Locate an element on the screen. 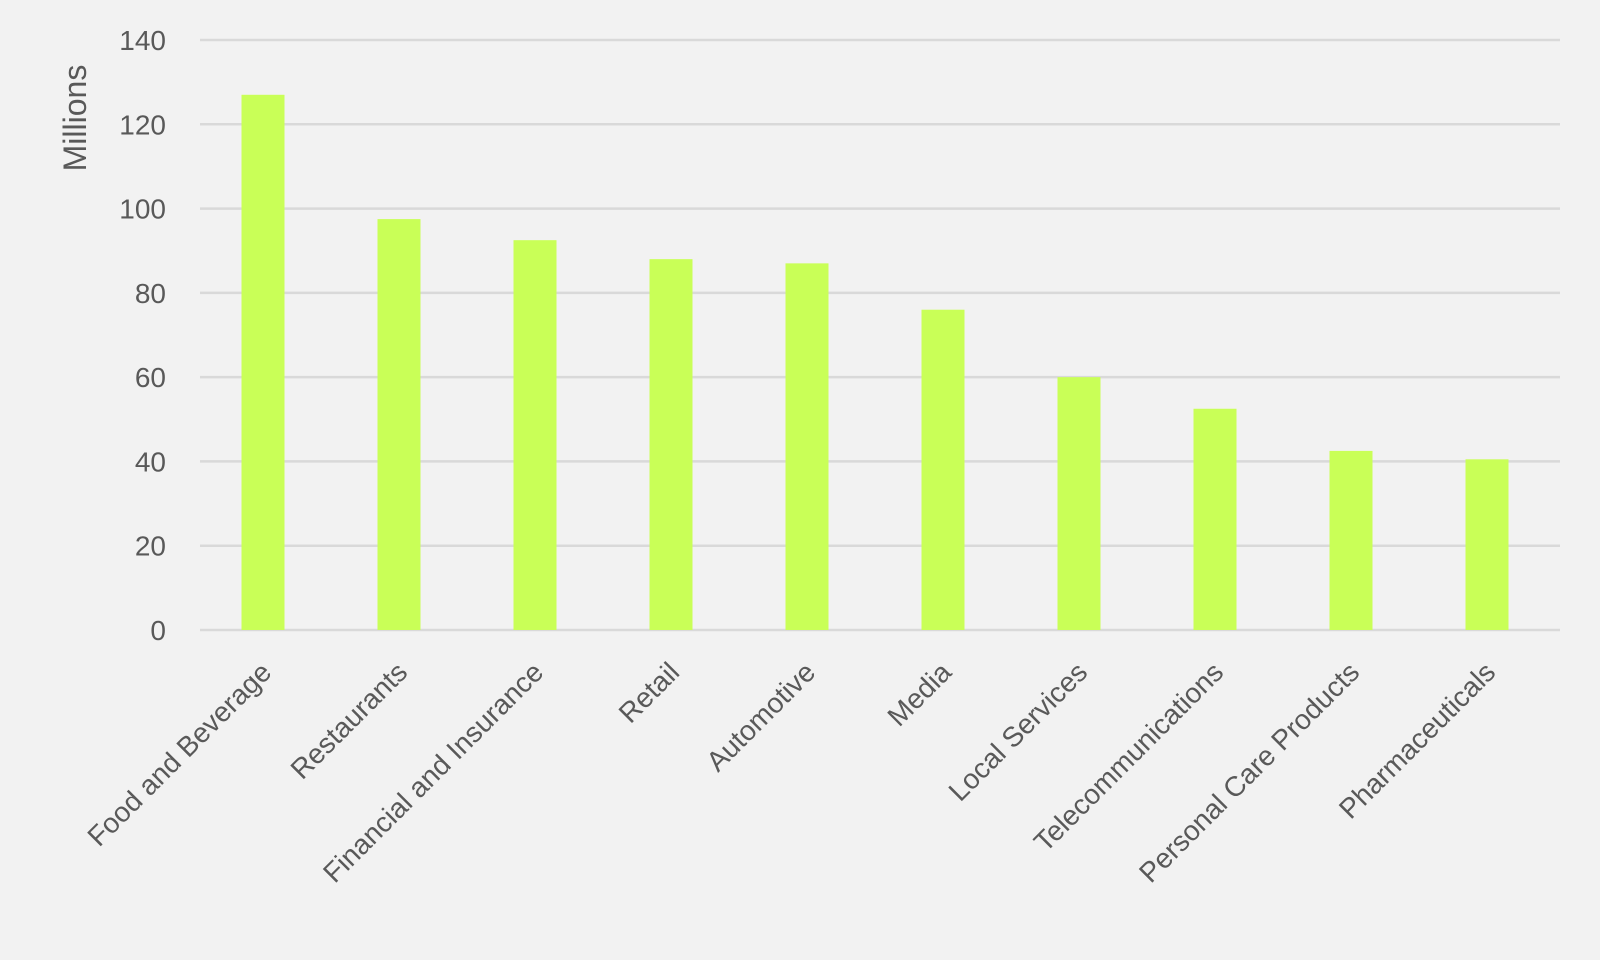 The image size is (1600, 960). y-axis-ticks: 0 20 40 60 80 100 120 140 is located at coordinates (142, 335).